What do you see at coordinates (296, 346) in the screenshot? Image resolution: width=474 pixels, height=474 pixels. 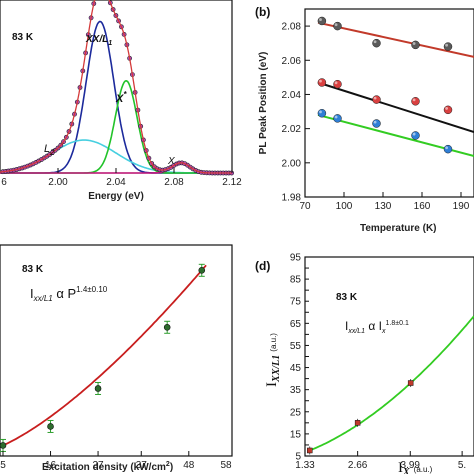 I see `y-tick-label-d-10: 55` at bounding box center [296, 346].